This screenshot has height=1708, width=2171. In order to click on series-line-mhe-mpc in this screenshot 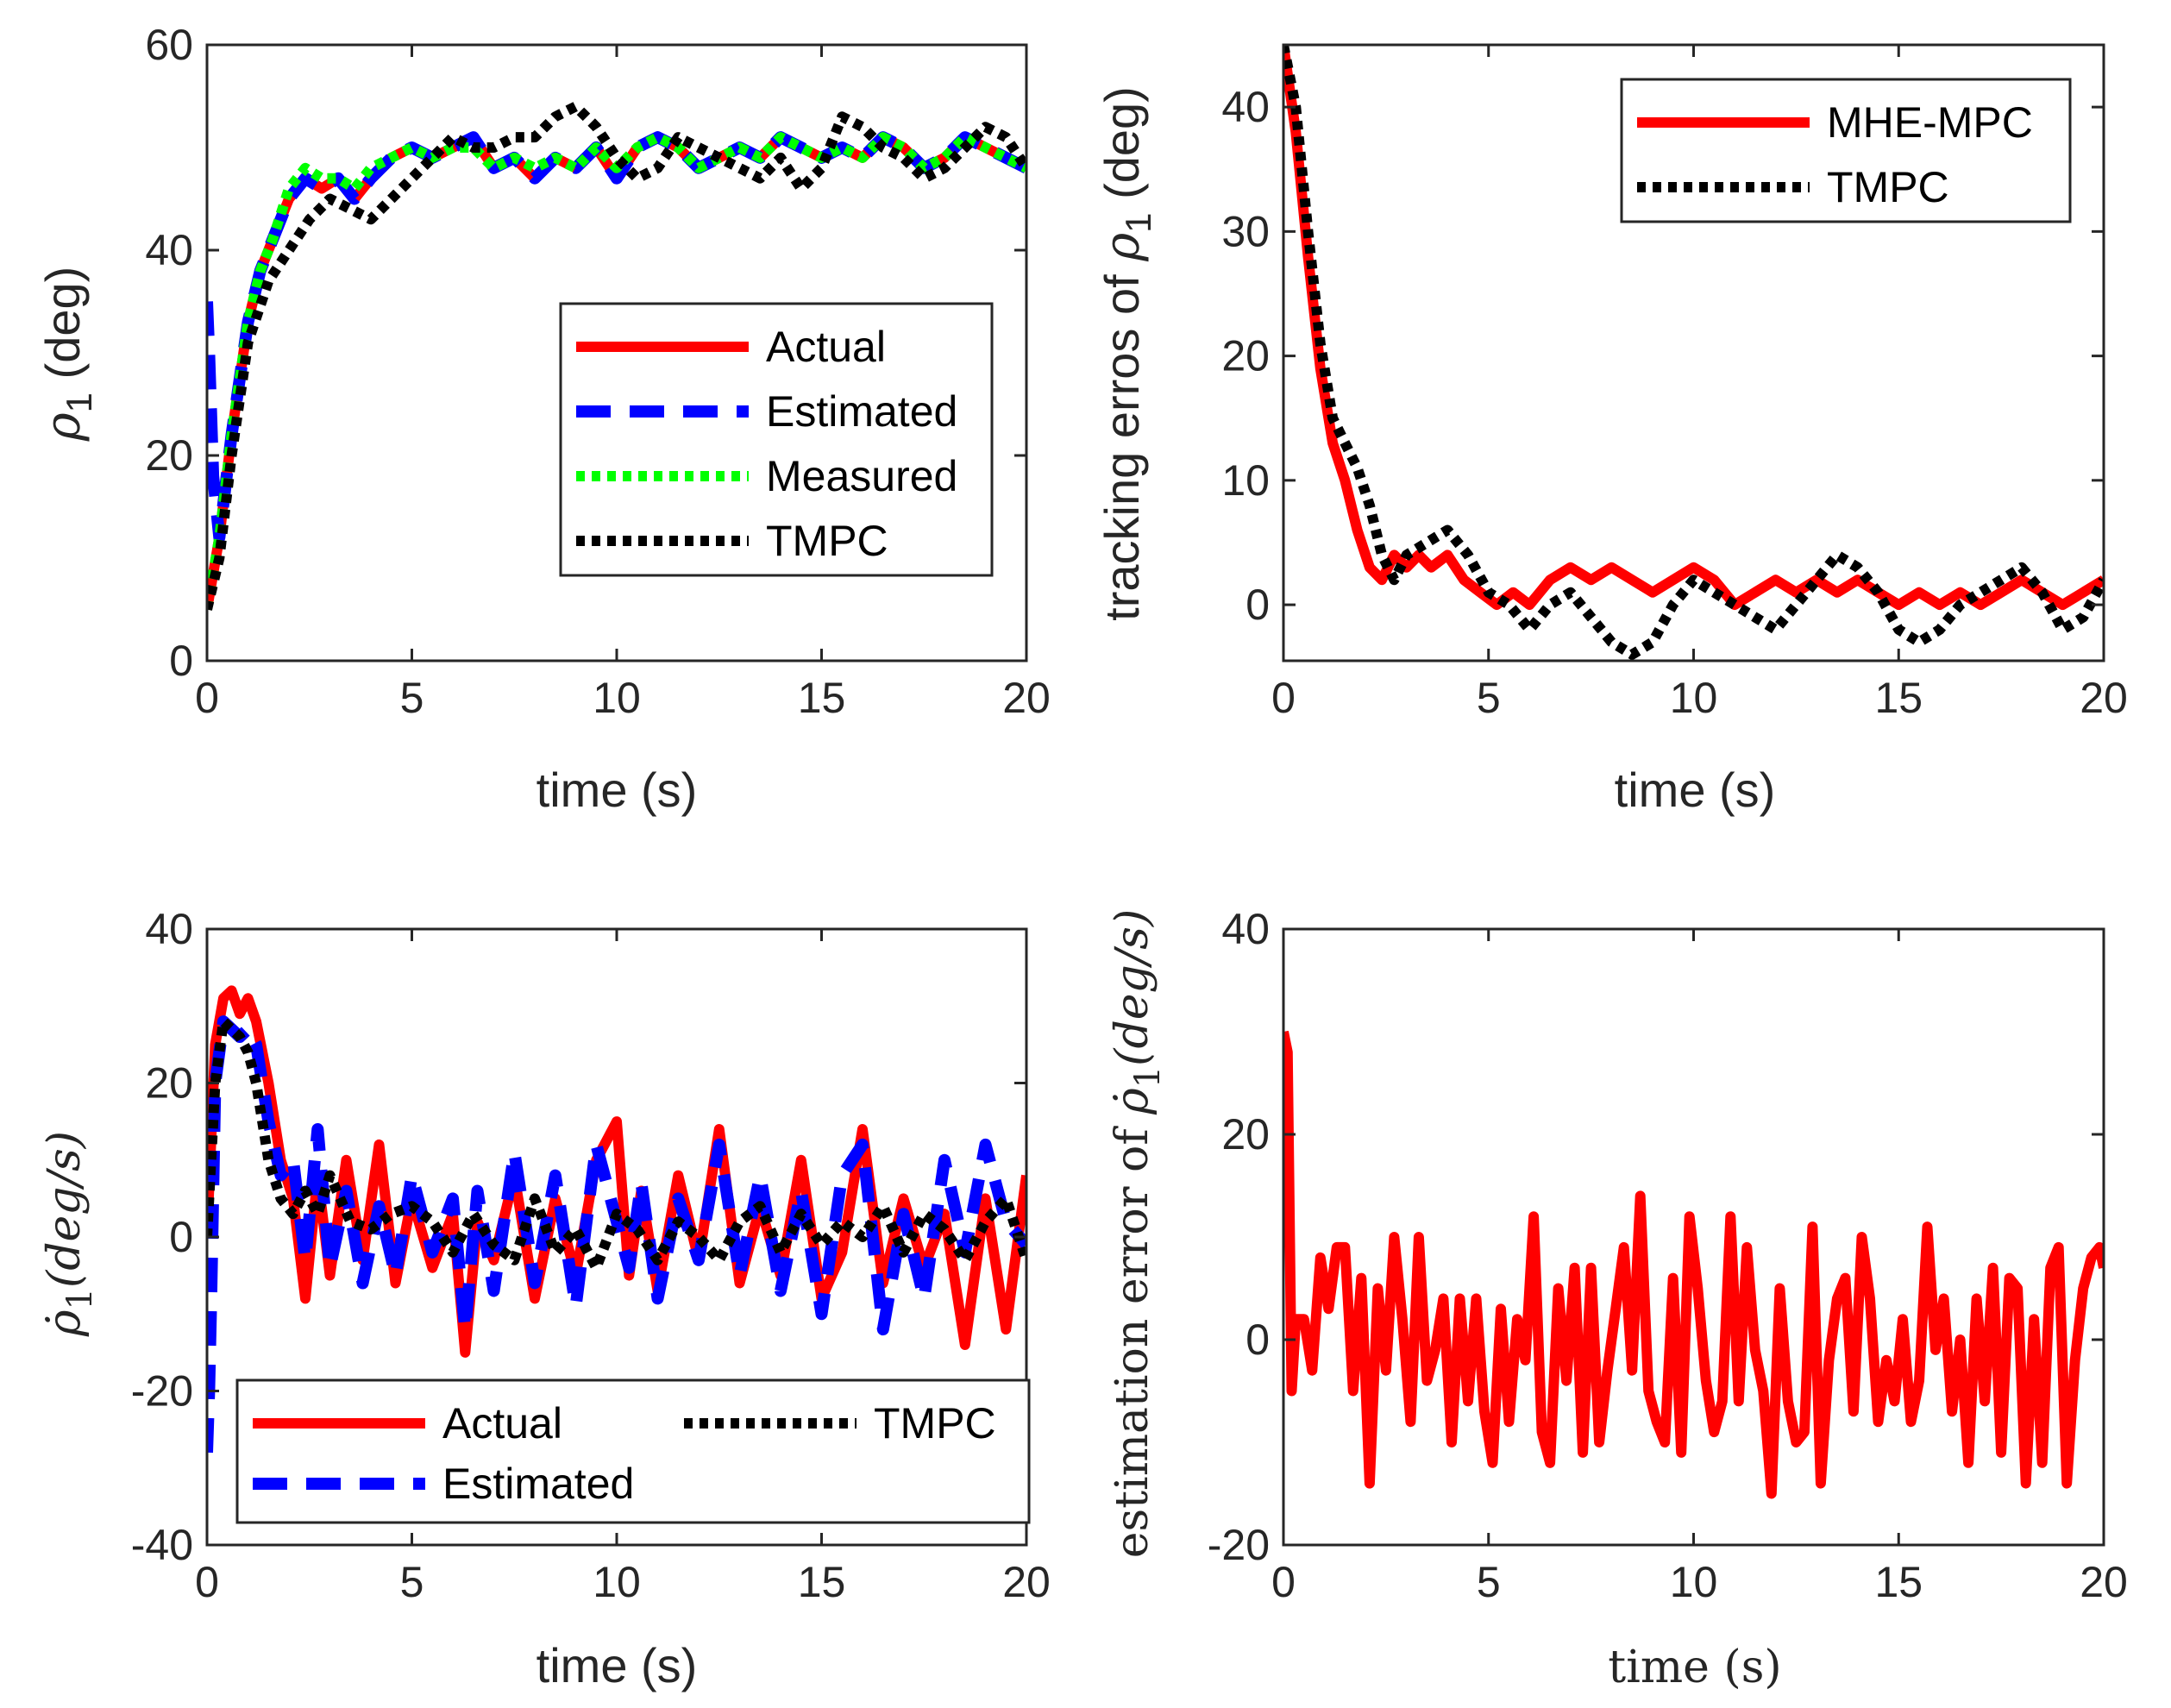, I will do `click(1693, 328)`.